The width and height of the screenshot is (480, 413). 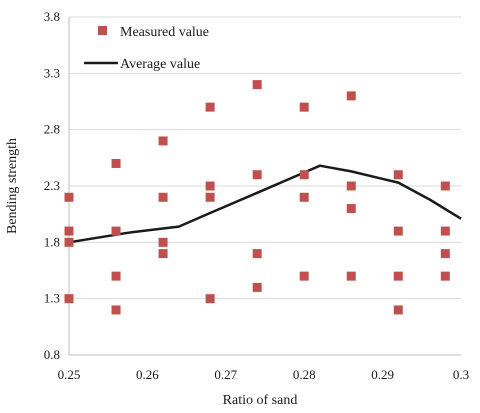 What do you see at coordinates (102, 30) in the screenshot?
I see `legend-marker-measured` at bounding box center [102, 30].